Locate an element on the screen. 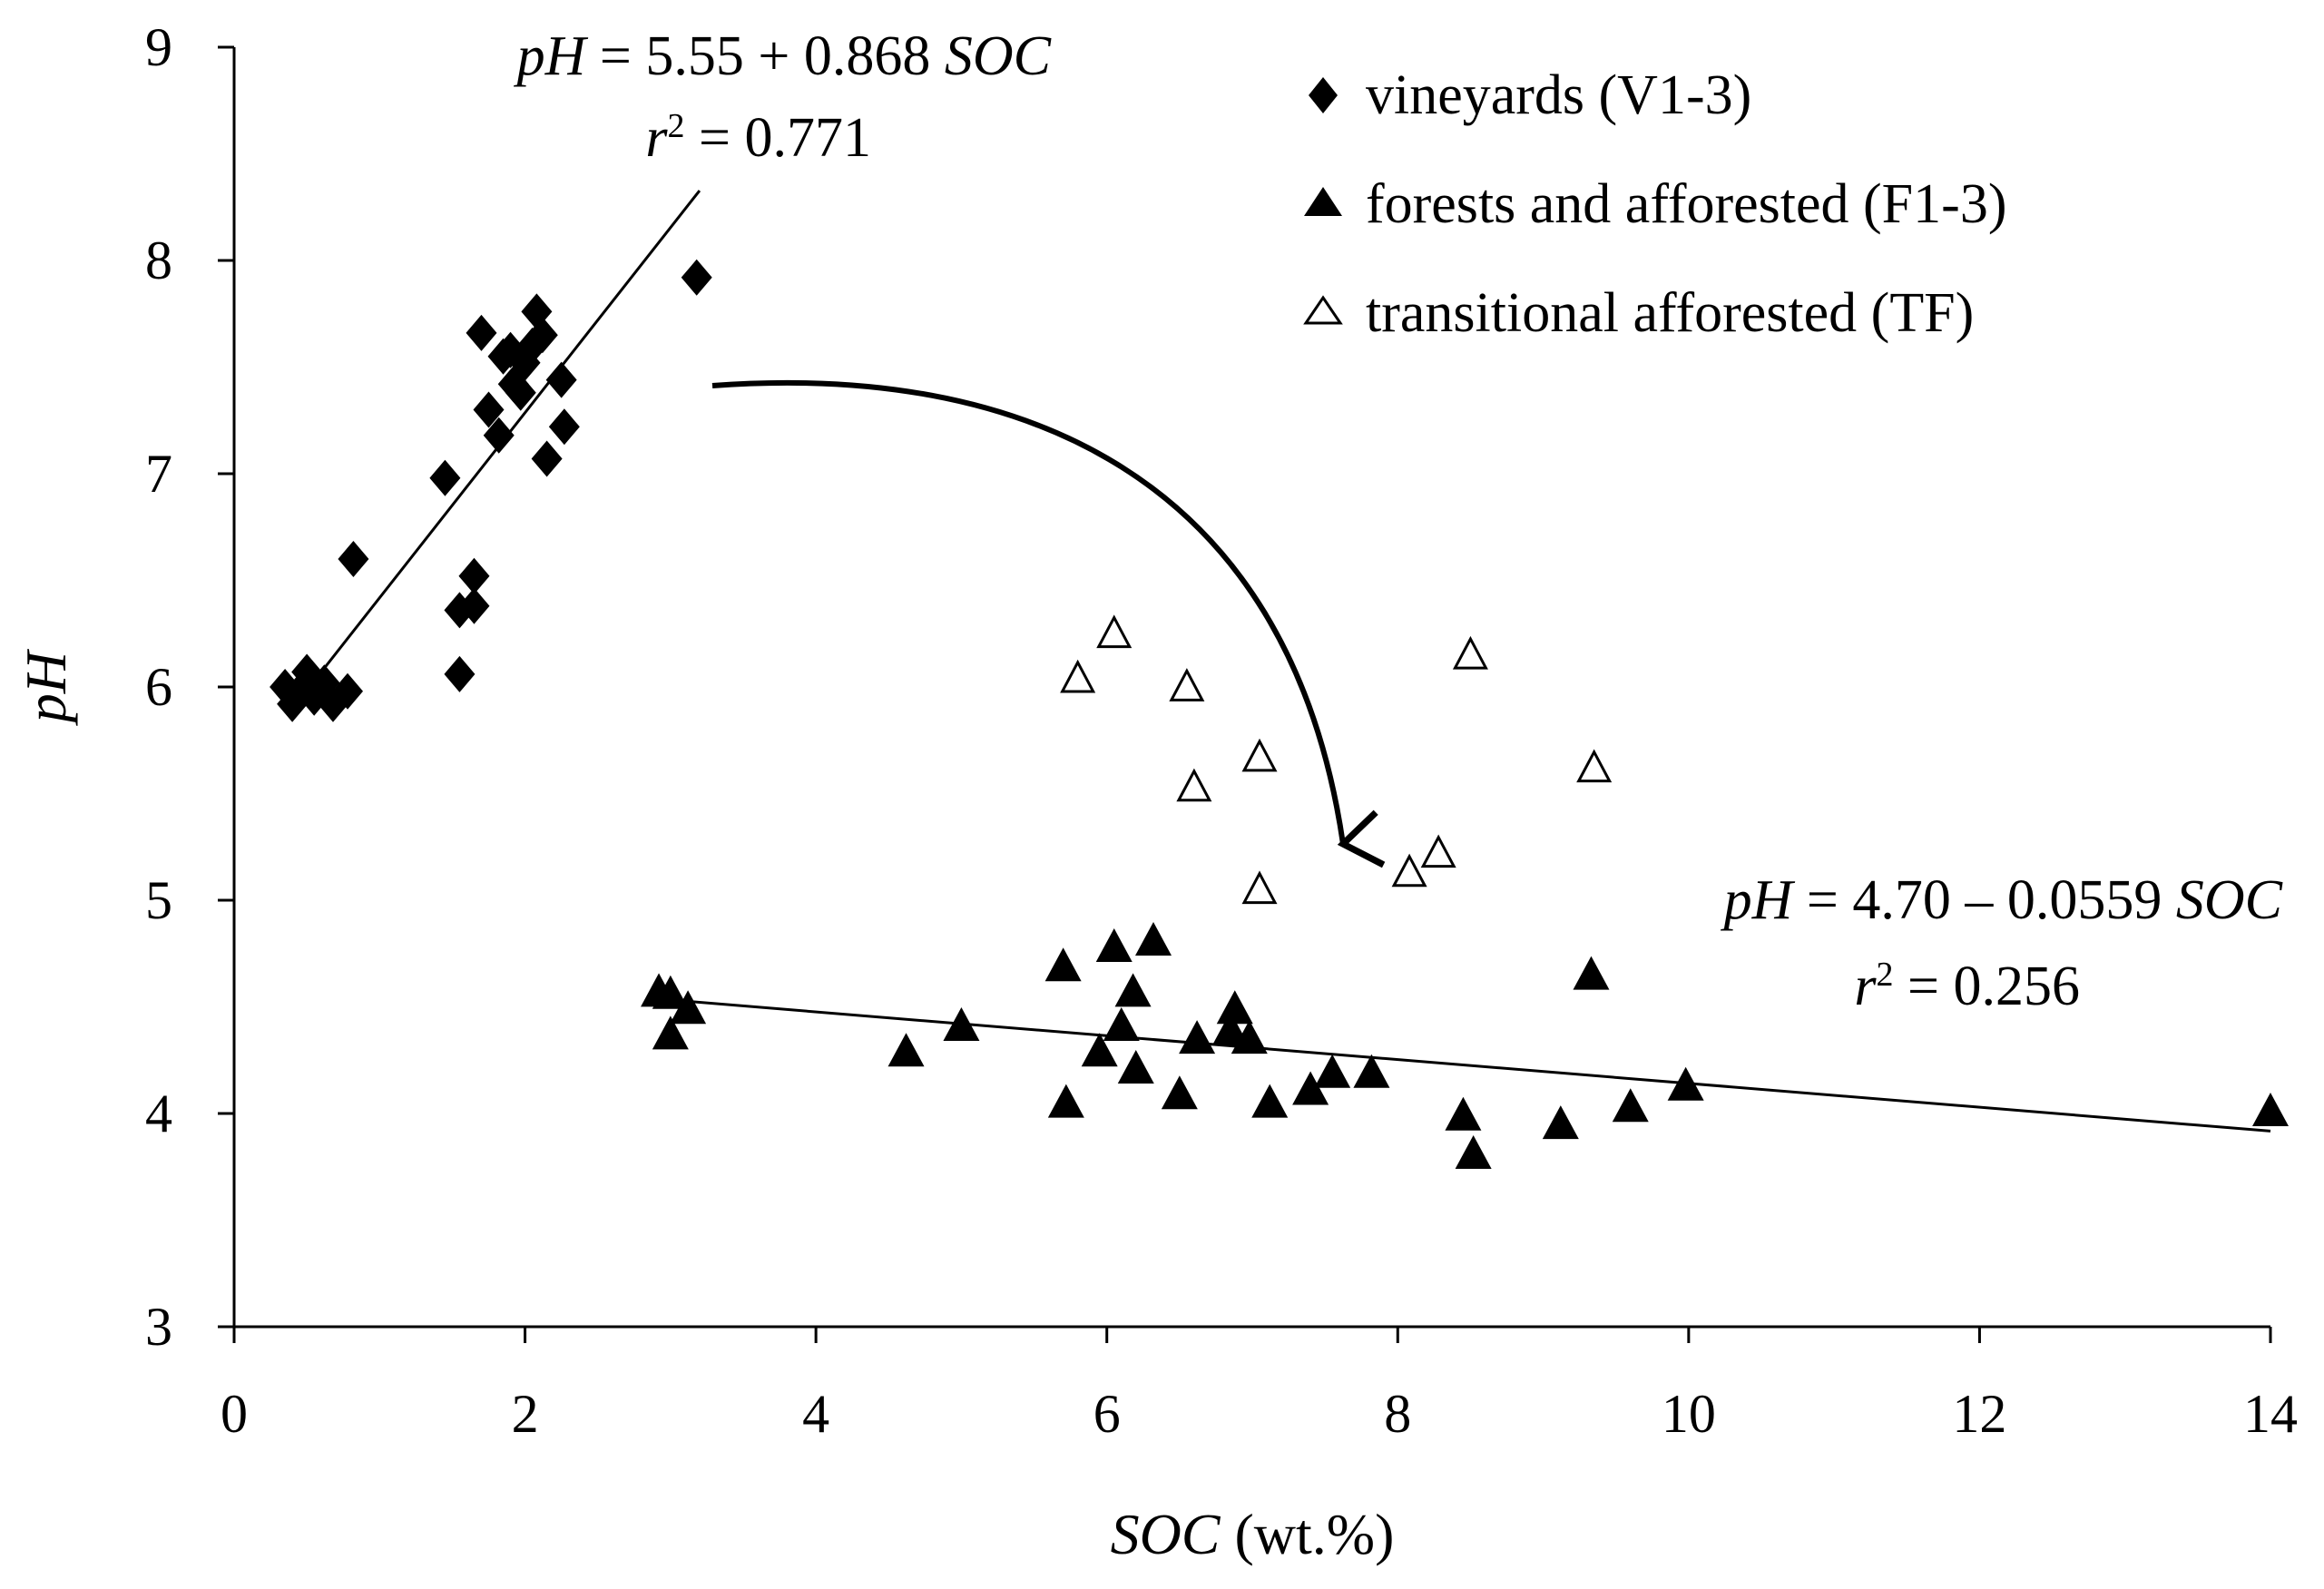 This screenshot has width=2324, height=1589. forests-fit-line is located at coordinates (1477, 1066).